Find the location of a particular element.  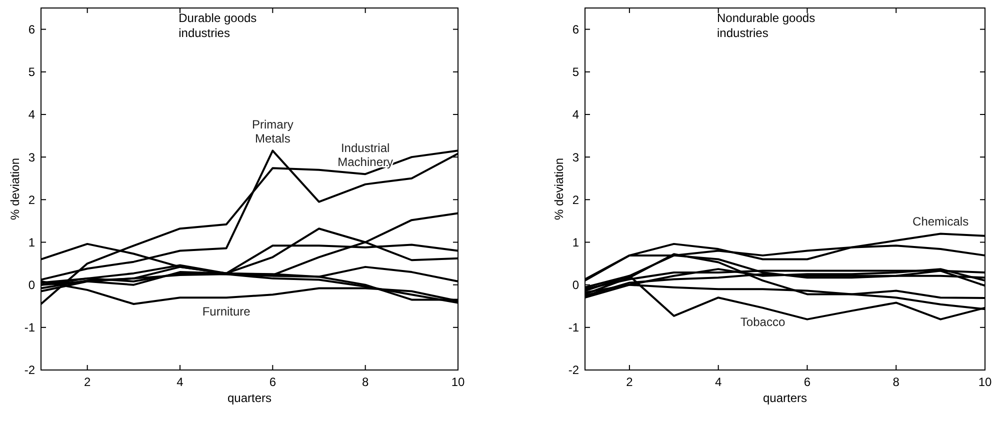

annotation: Industrial Machinery is located at coordinates (366, 155).